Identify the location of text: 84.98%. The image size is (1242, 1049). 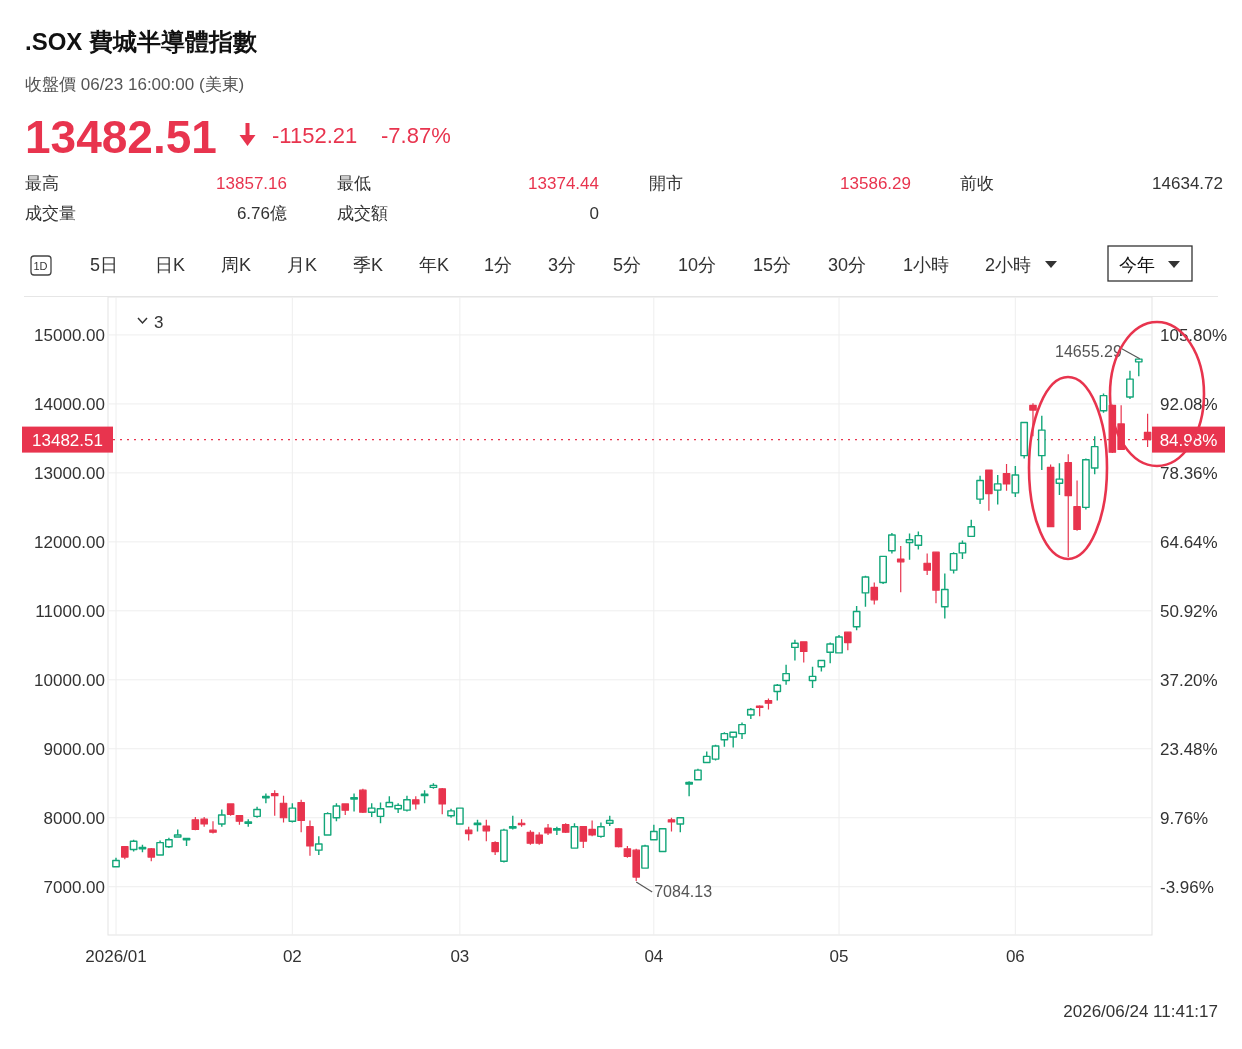
(1188, 440).